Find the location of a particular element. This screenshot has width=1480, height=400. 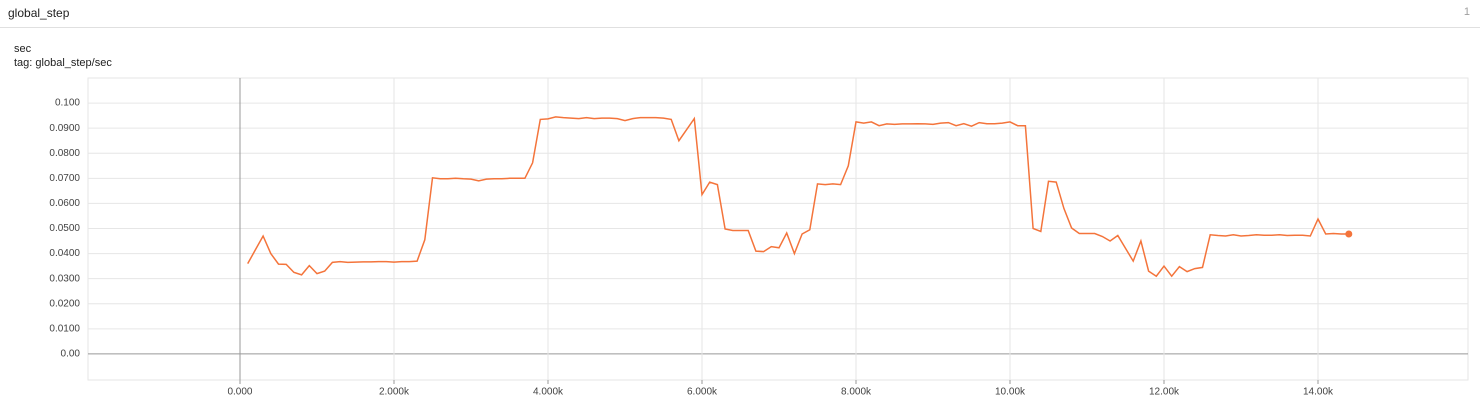

y-tick-label: 0.00 is located at coordinates (71, 354).